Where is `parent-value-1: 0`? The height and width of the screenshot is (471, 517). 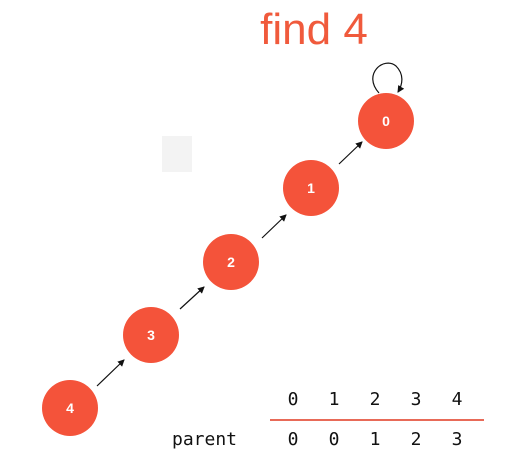 parent-value-1: 0 is located at coordinates (334, 439).